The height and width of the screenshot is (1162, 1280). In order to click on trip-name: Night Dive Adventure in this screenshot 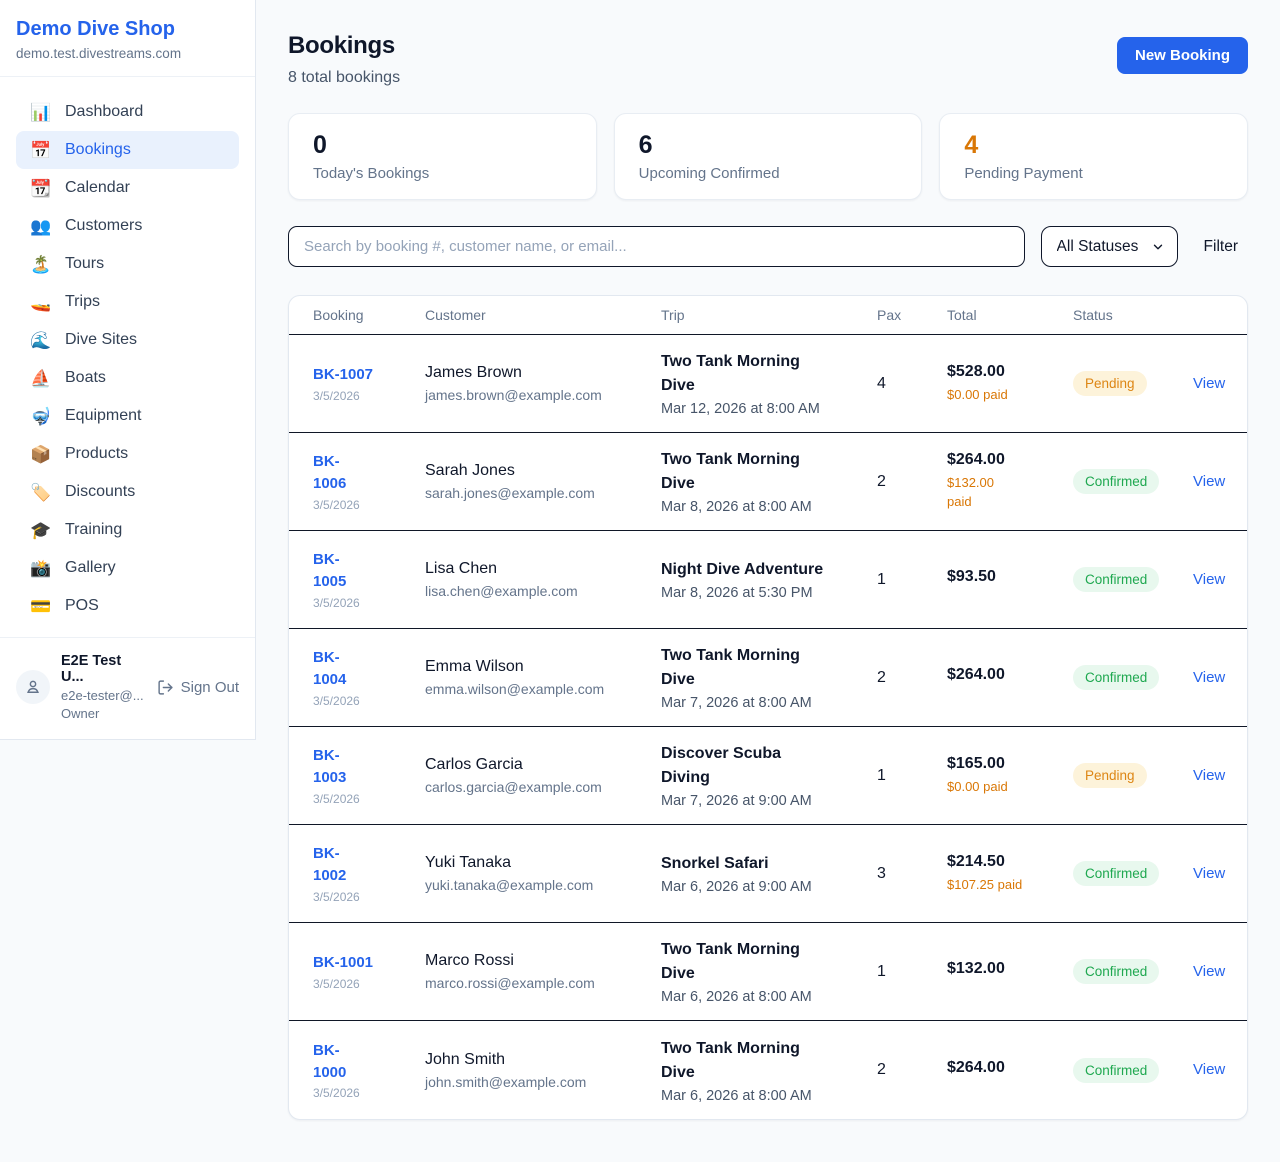, I will do `click(742, 569)`.